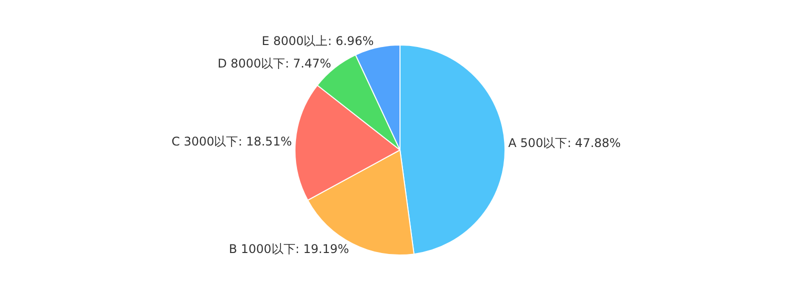  What do you see at coordinates (275, 63) in the screenshot?
I see `slice-label: D 8000以下: 7.47%` at bounding box center [275, 63].